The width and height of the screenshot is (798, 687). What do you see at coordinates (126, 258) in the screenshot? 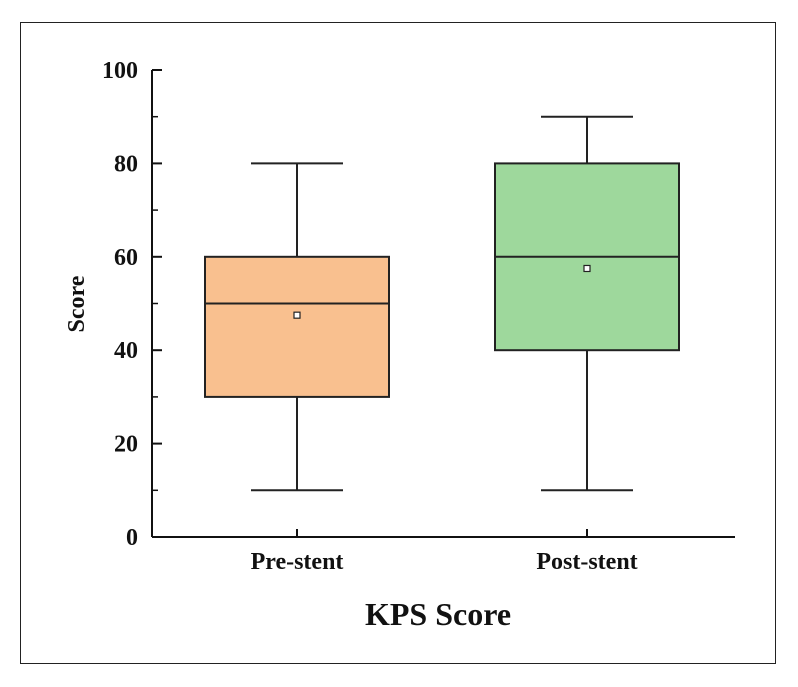
I see `y-tick-label: 60` at bounding box center [126, 258].